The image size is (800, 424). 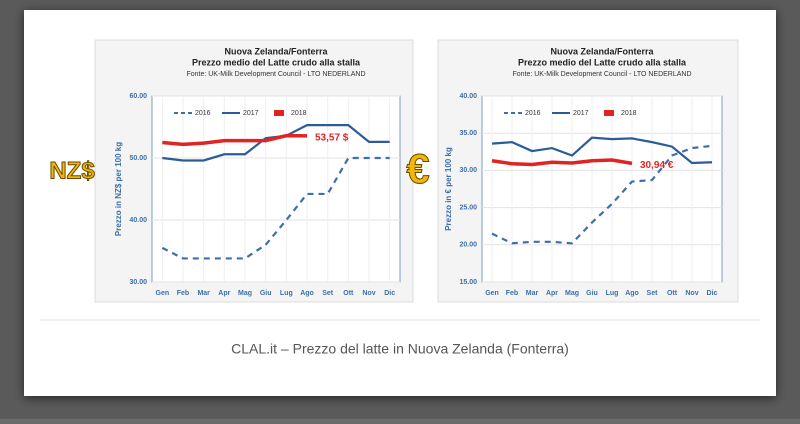 I want to click on y-tick-label: 35.00, so click(x=468, y=133).